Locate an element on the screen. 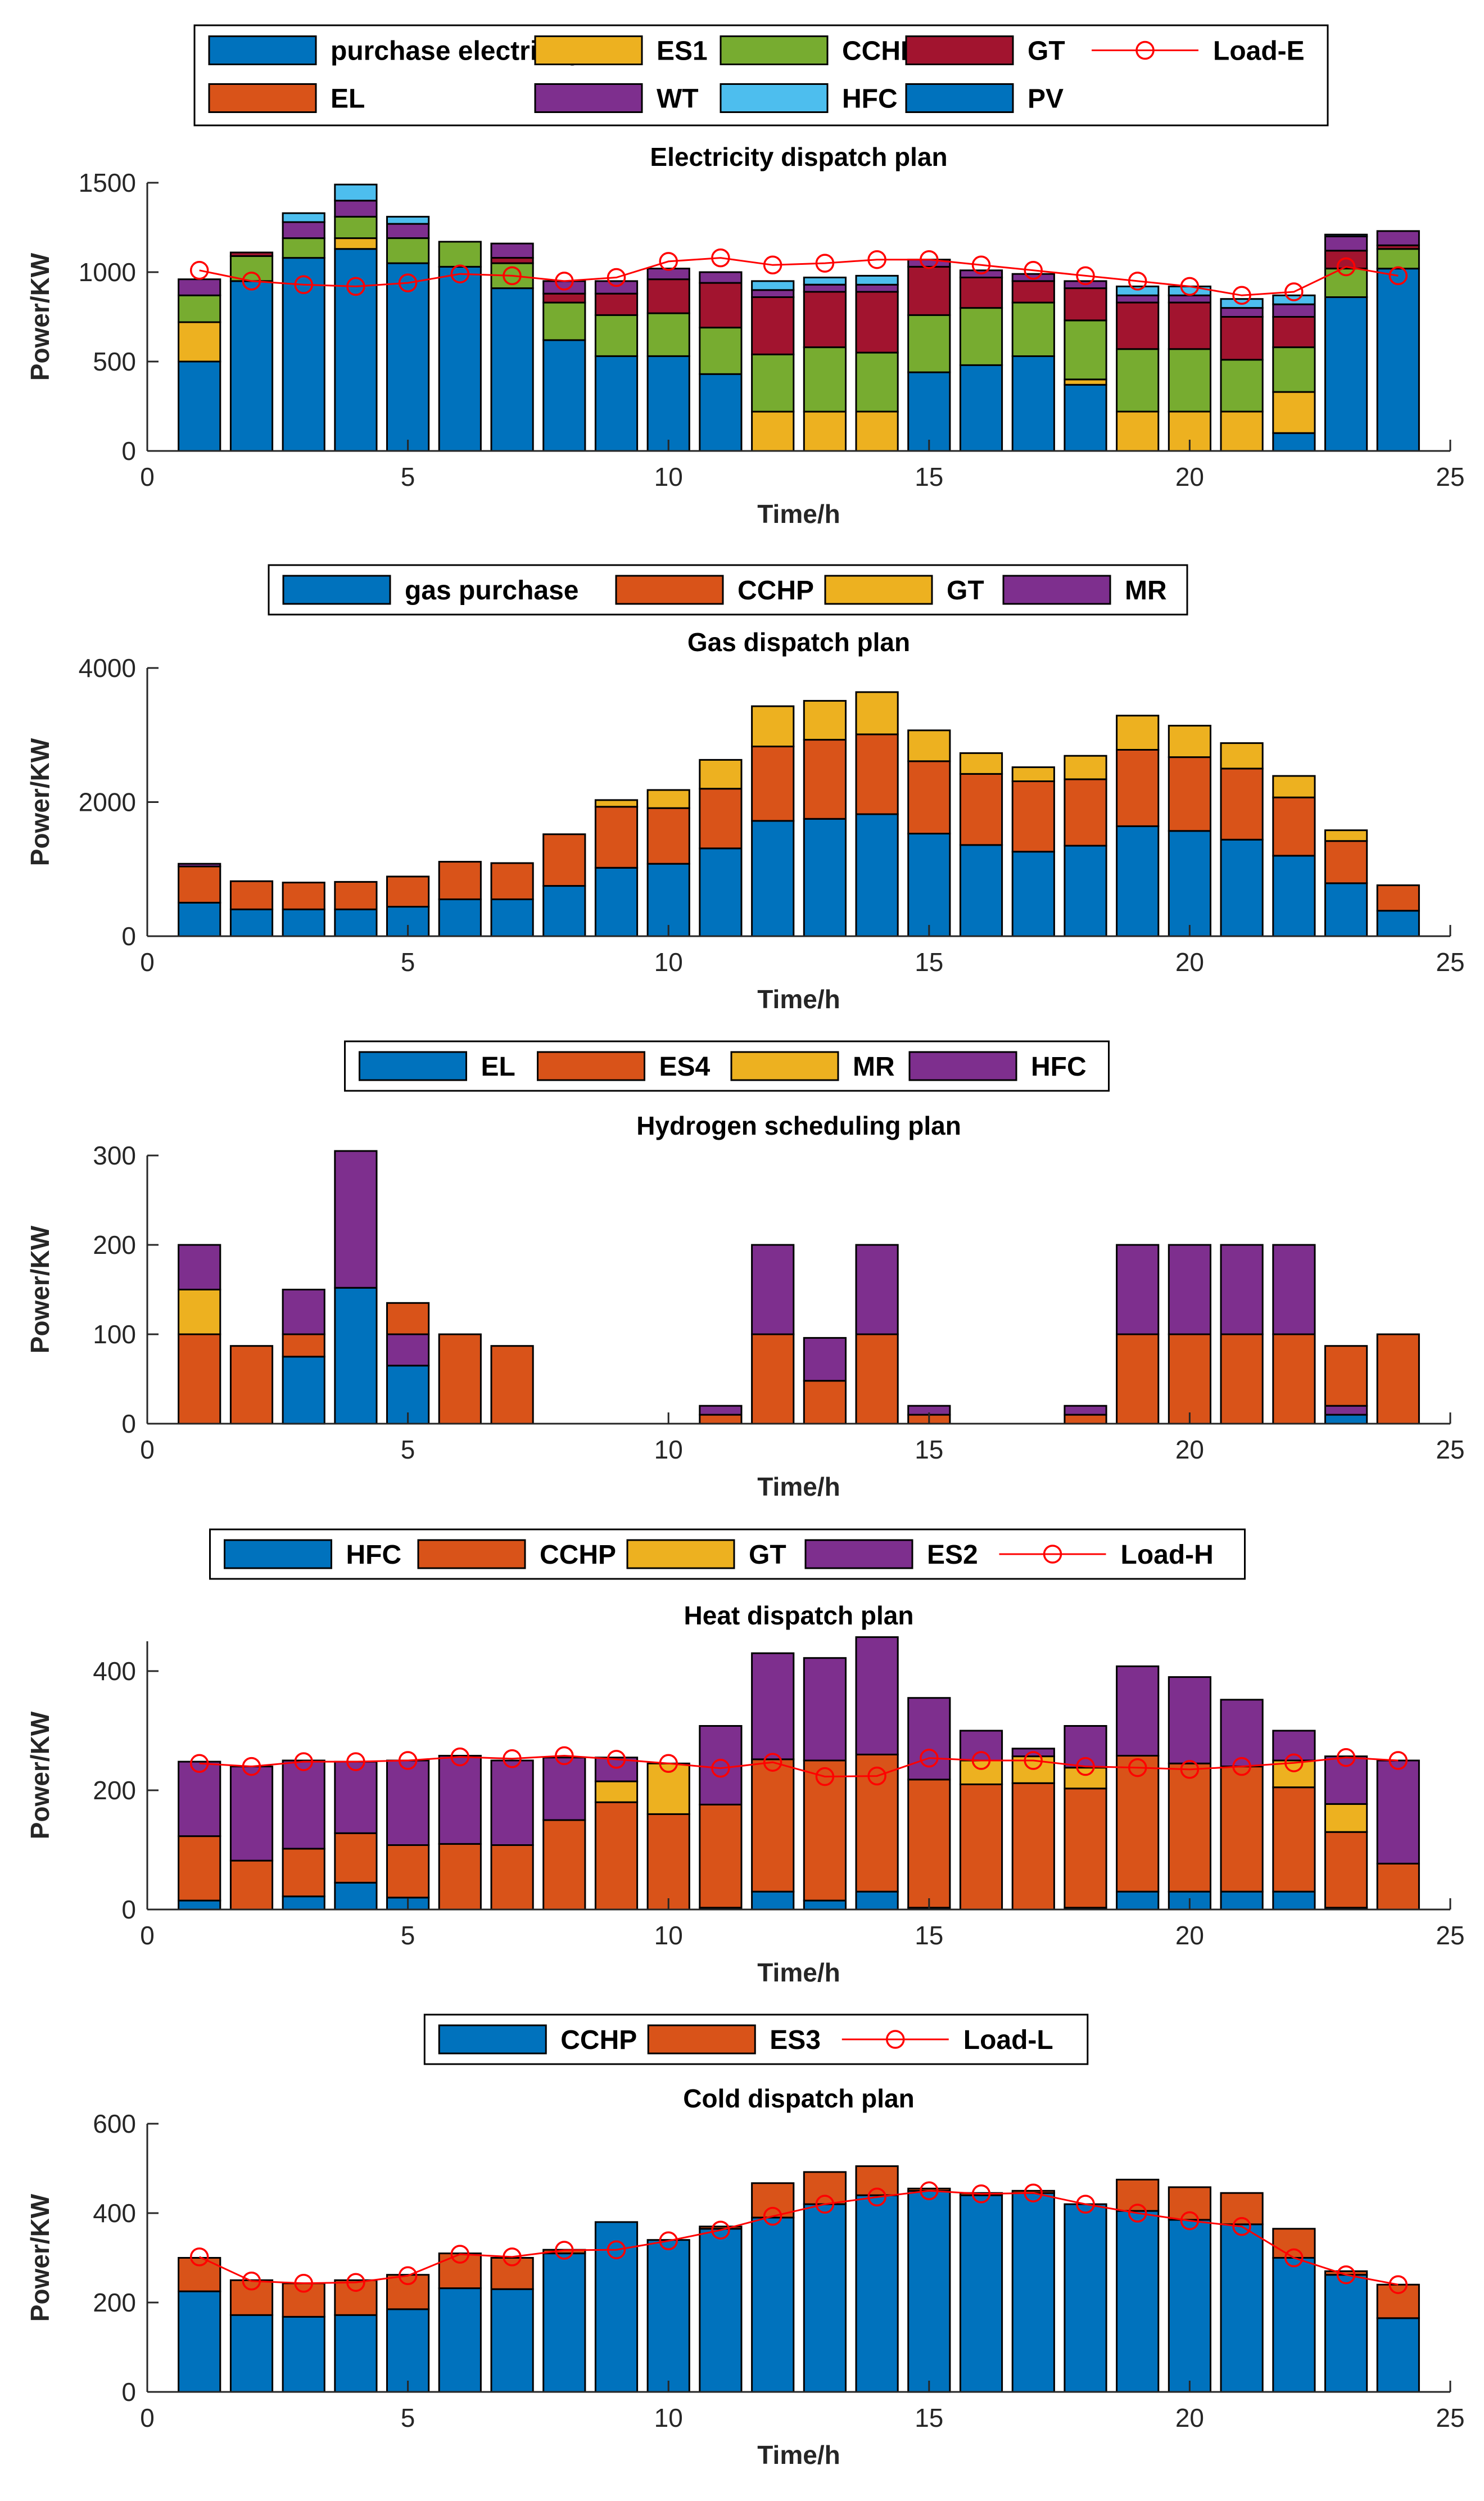 The height and width of the screenshot is (2501, 1484). bar-hfc-t1 is located at coordinates (199, 1267).